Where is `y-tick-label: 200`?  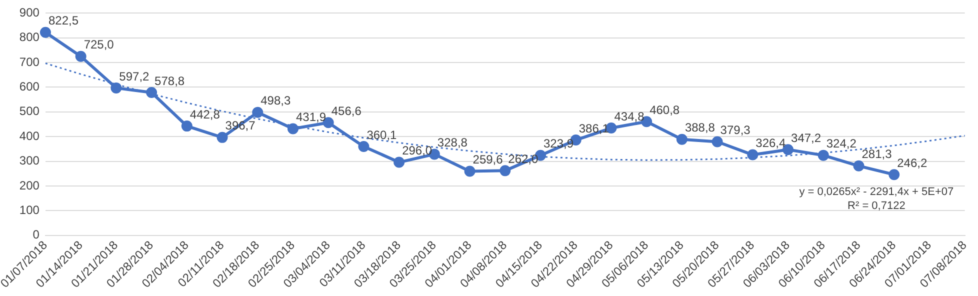
y-tick-label: 200 is located at coordinates (29, 185).